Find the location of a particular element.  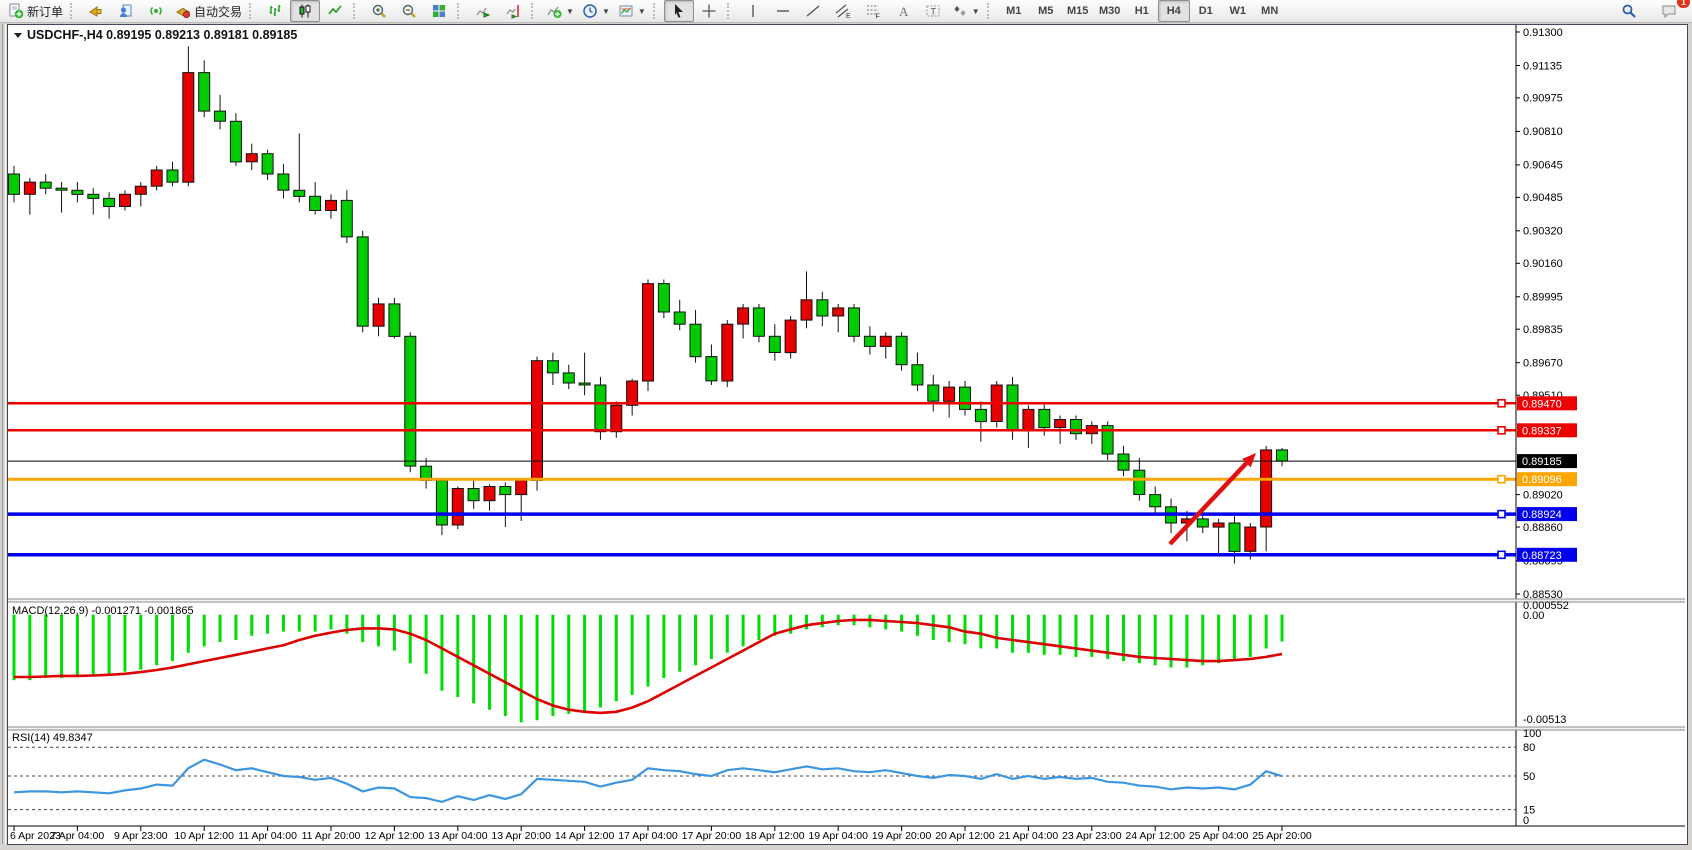

svg-text: -0.00513 is located at coordinates (1544, 720).